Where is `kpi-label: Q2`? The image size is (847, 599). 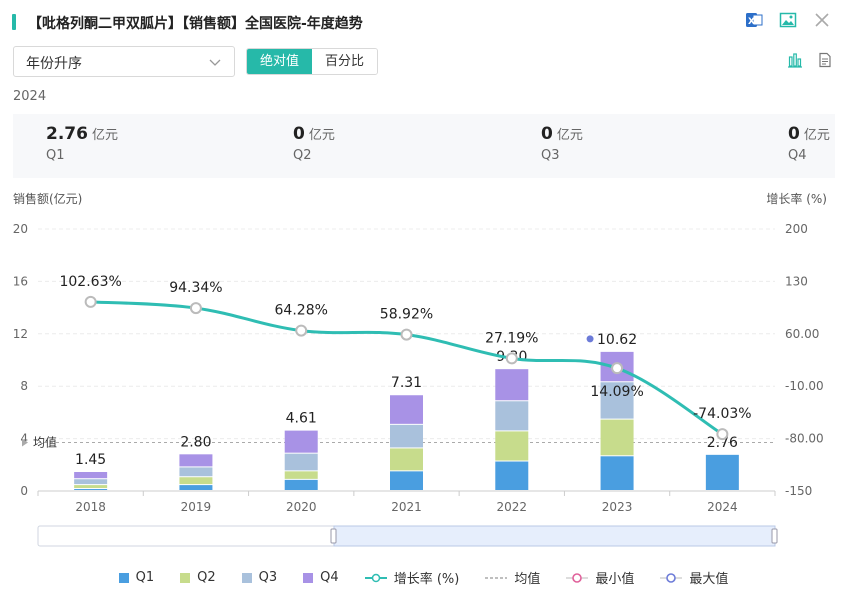 kpi-label: Q2 is located at coordinates (302, 155).